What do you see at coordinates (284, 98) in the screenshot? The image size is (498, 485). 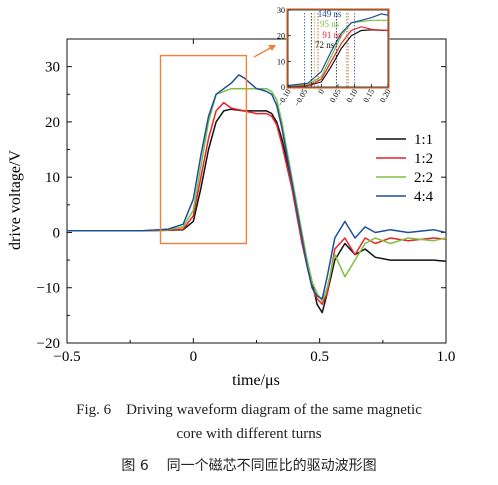 I see `inset-x-tick-label: −0.10` at bounding box center [284, 98].